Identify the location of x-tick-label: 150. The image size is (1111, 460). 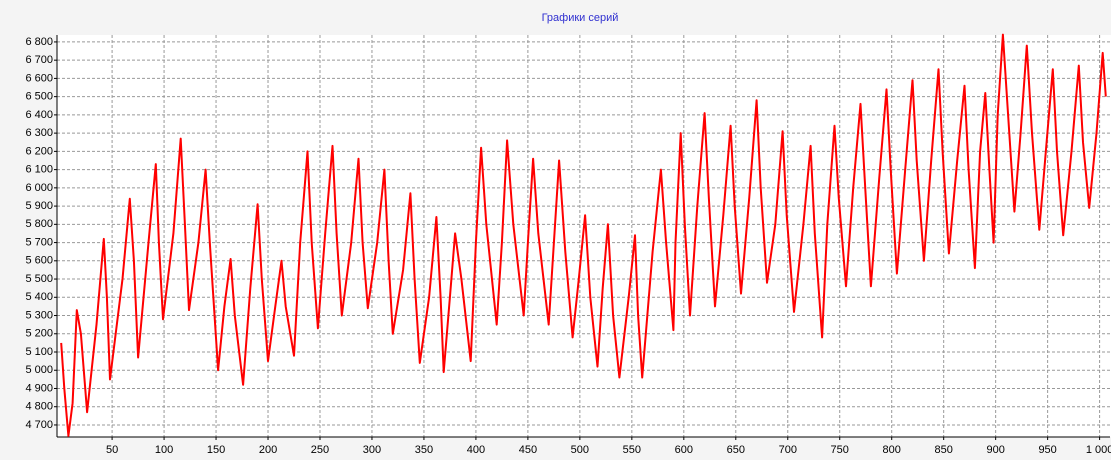
(216, 450).